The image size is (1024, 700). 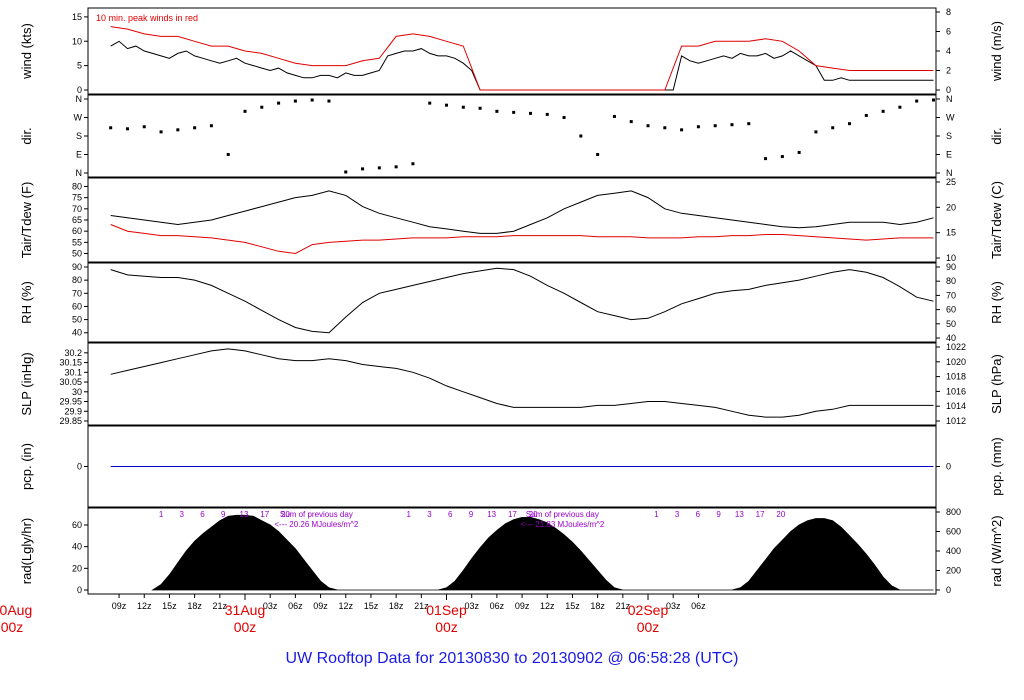 What do you see at coordinates (497, 606) in the screenshot?
I see `x-tick-label: 06z` at bounding box center [497, 606].